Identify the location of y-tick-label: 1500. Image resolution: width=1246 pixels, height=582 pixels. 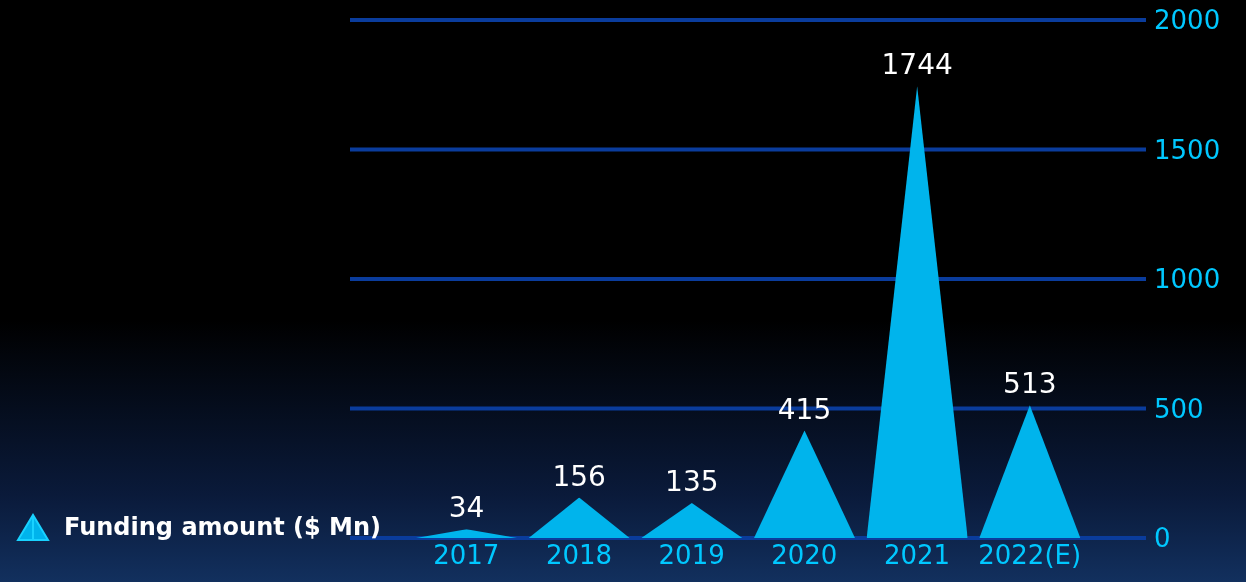
(1187, 149).